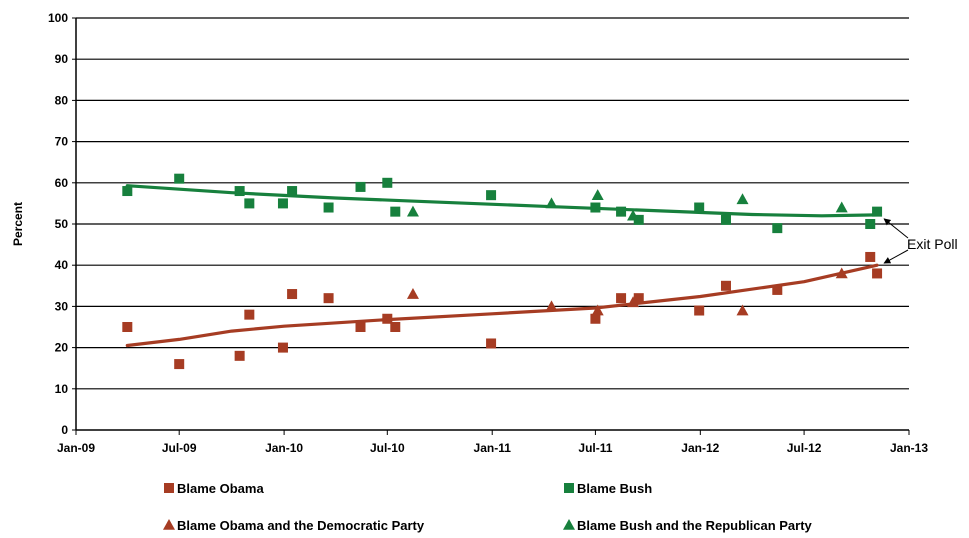 This screenshot has width=969, height=538. I want to click on y-tick-label: 100, so click(58, 18).